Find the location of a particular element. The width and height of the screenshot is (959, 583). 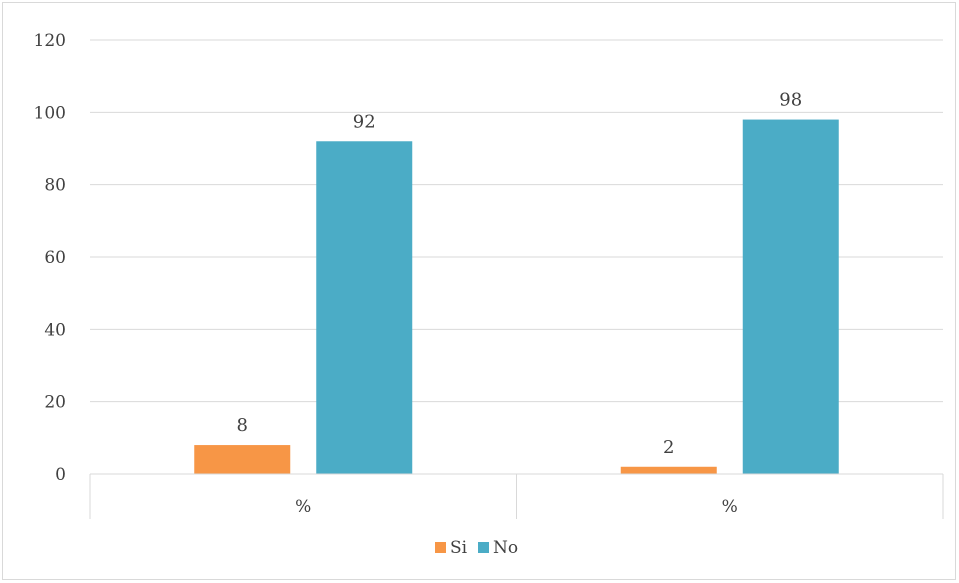

data-label: 98 is located at coordinates (790, 100).